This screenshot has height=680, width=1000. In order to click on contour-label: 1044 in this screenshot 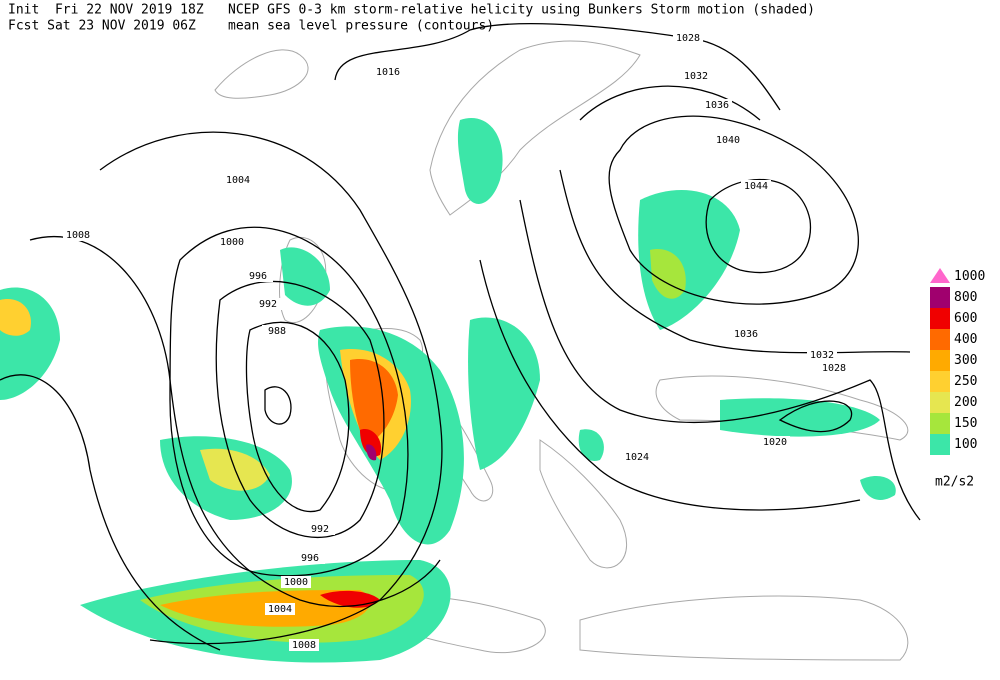, I will do `click(756, 186)`.